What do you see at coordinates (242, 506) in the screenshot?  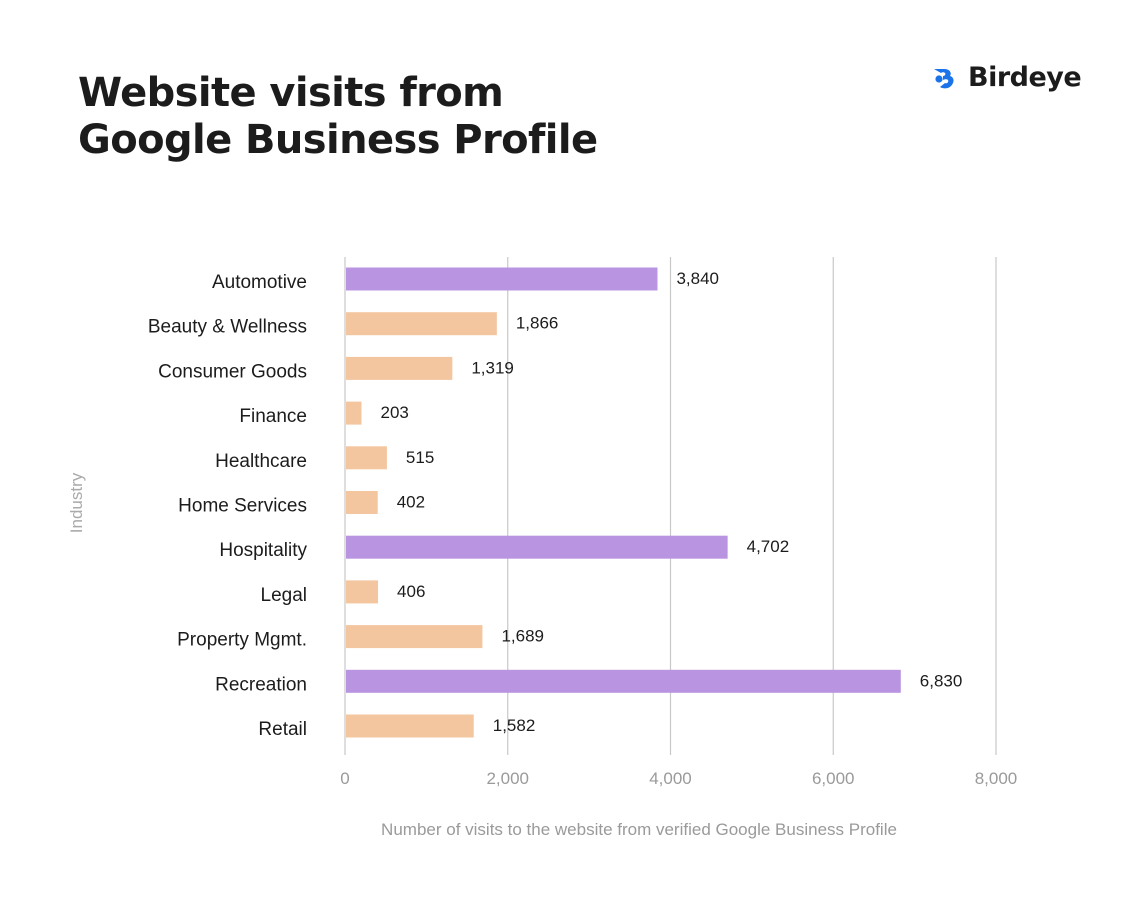 I see `category-label: Home Services` at bounding box center [242, 506].